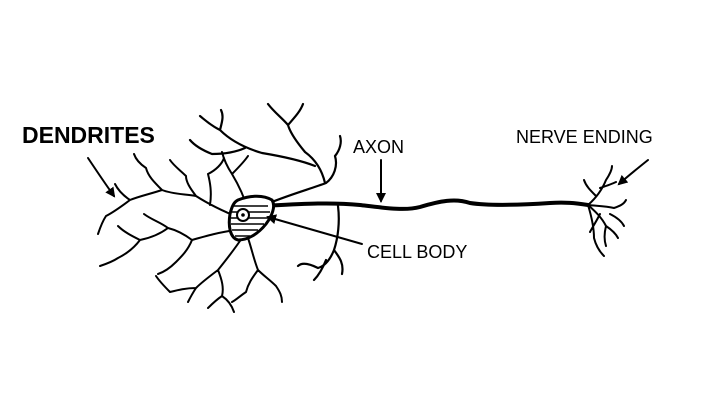 This screenshot has width=711, height=414. What do you see at coordinates (190, 232) in the screenshot?
I see `dendrites` at bounding box center [190, 232].